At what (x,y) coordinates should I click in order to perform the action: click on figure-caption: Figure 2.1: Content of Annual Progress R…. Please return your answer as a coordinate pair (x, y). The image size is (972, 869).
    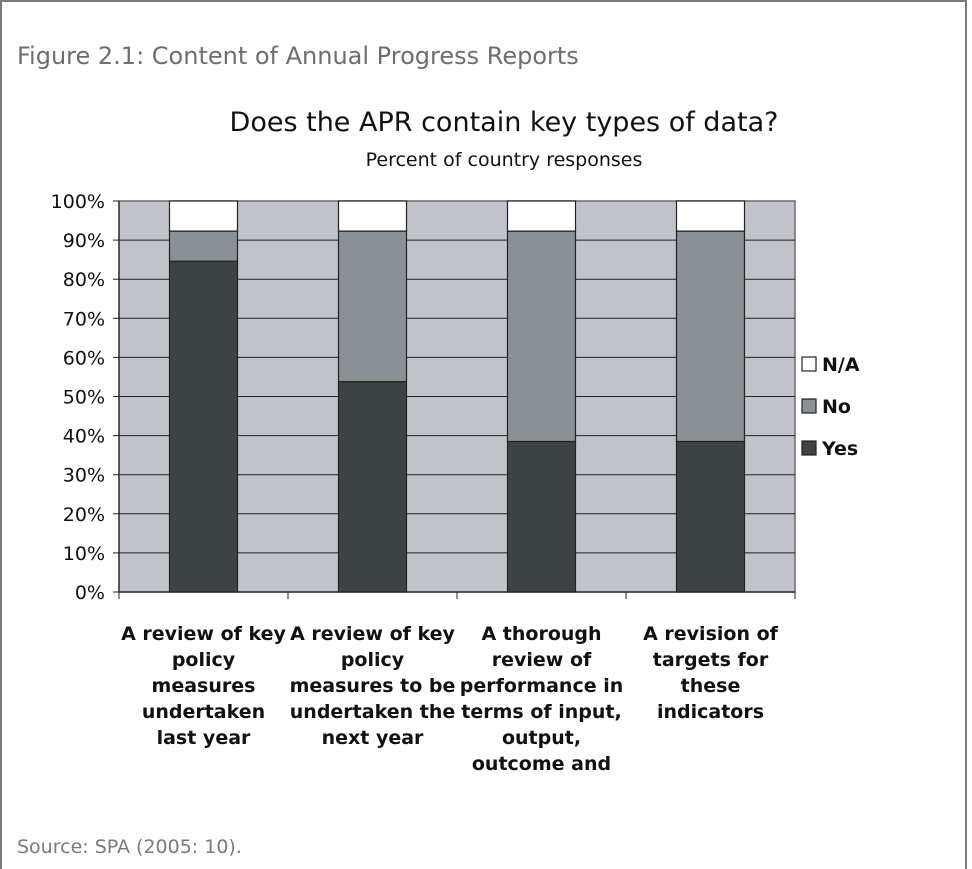
    Looking at the image, I should click on (298, 56).